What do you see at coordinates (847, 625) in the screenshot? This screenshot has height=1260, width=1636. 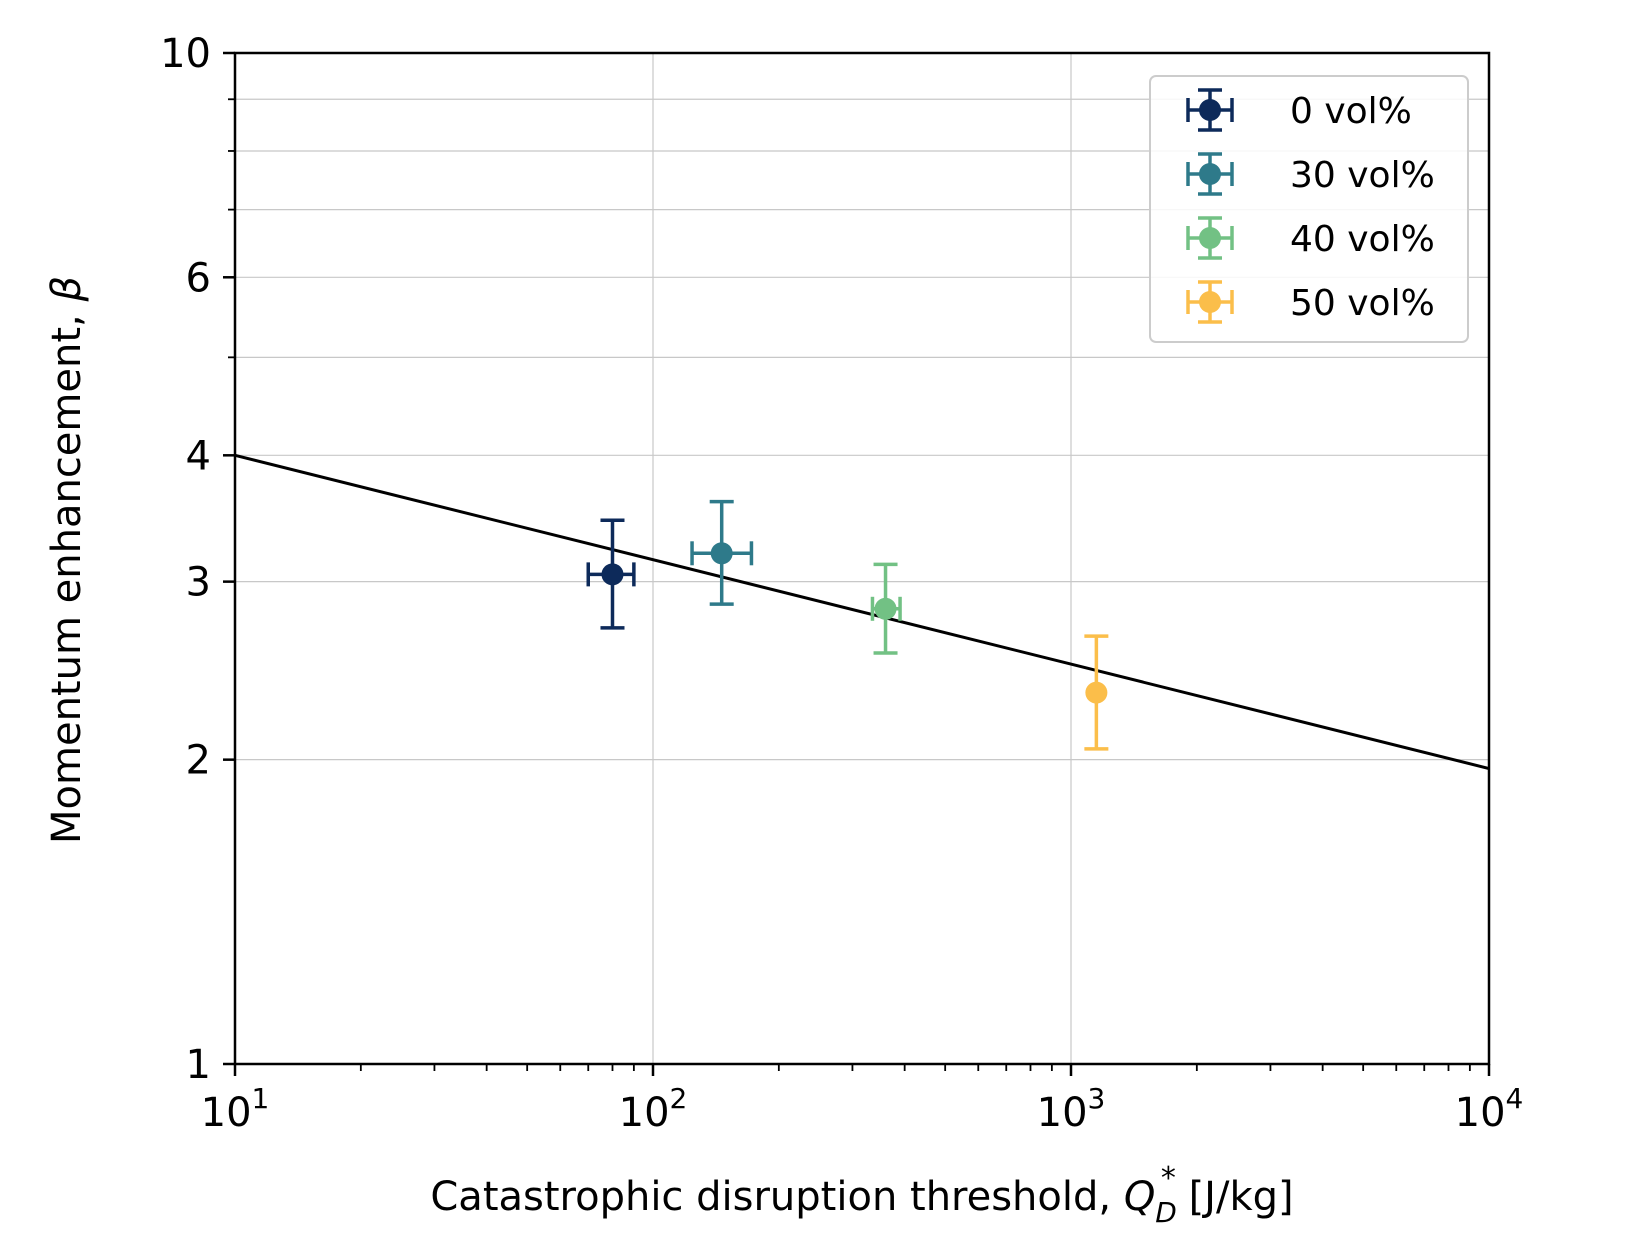 I see `data-points` at bounding box center [847, 625].